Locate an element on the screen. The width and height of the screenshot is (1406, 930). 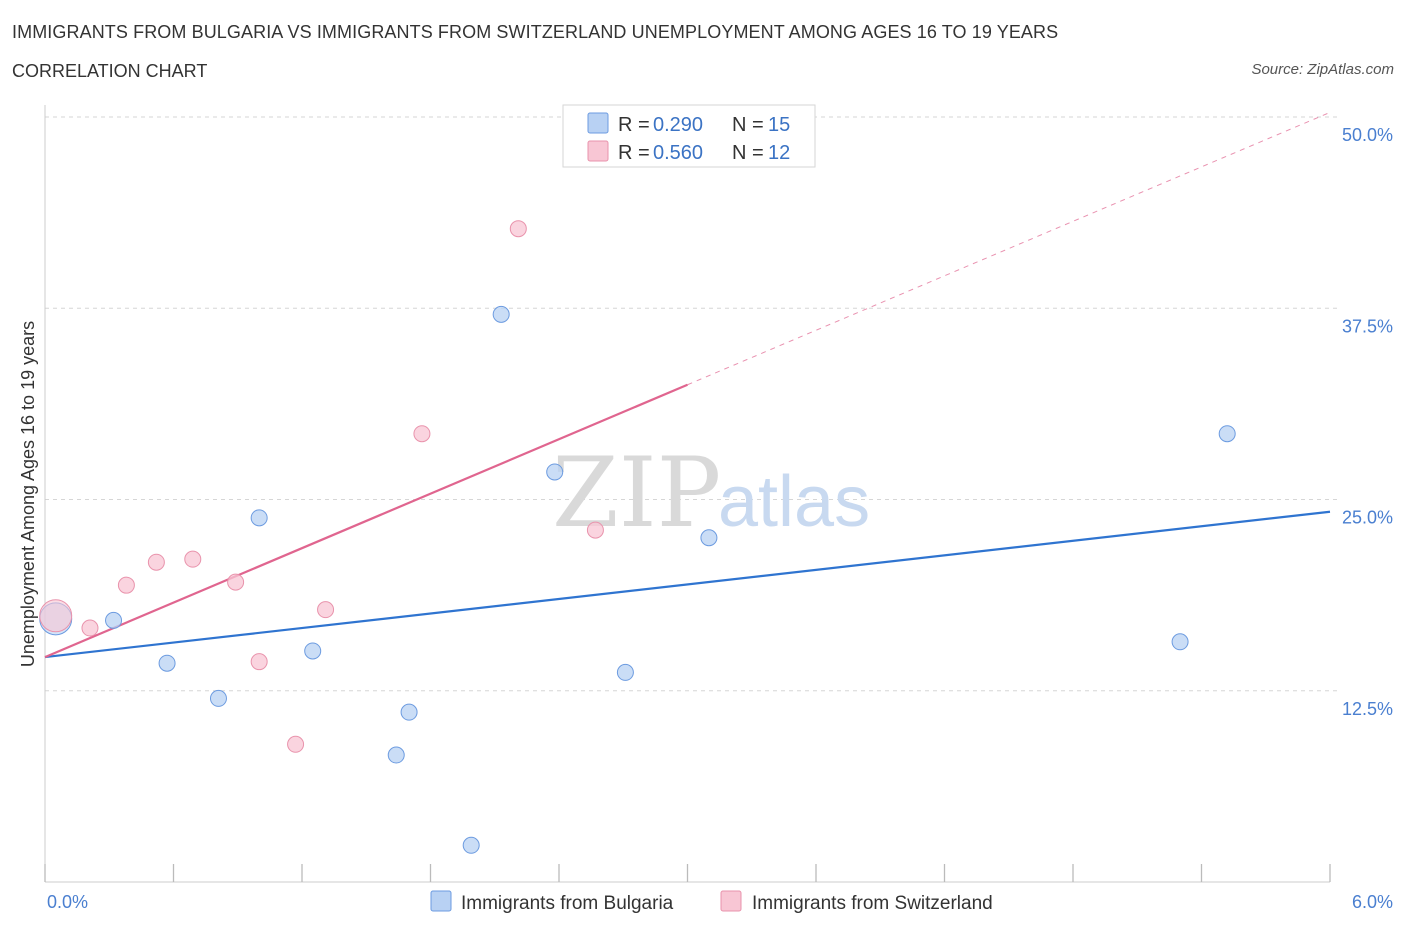
chart-subtitle: CORRELATION CHART is located at coordinates (110, 71).